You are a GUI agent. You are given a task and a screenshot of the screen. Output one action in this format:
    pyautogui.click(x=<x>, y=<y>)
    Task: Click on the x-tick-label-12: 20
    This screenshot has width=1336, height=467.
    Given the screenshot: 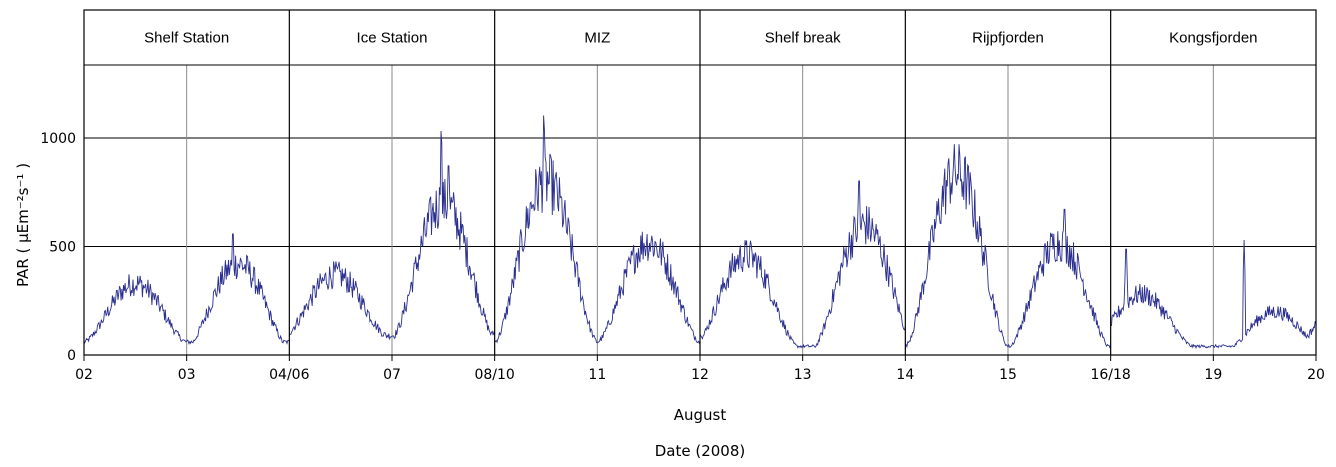 What is the action you would take?
    pyautogui.click(x=1316, y=375)
    